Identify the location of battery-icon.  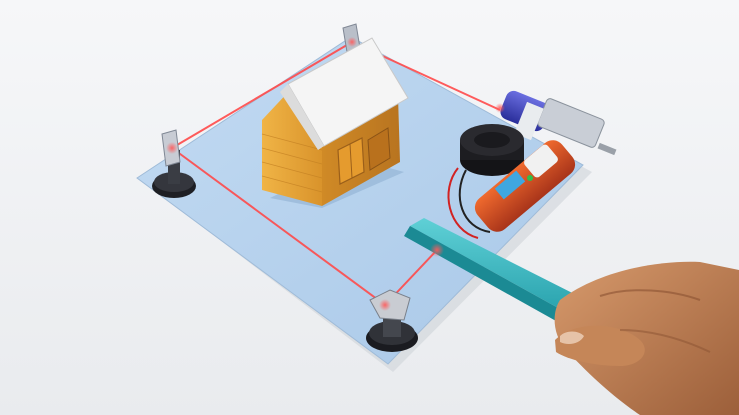
(525, 186).